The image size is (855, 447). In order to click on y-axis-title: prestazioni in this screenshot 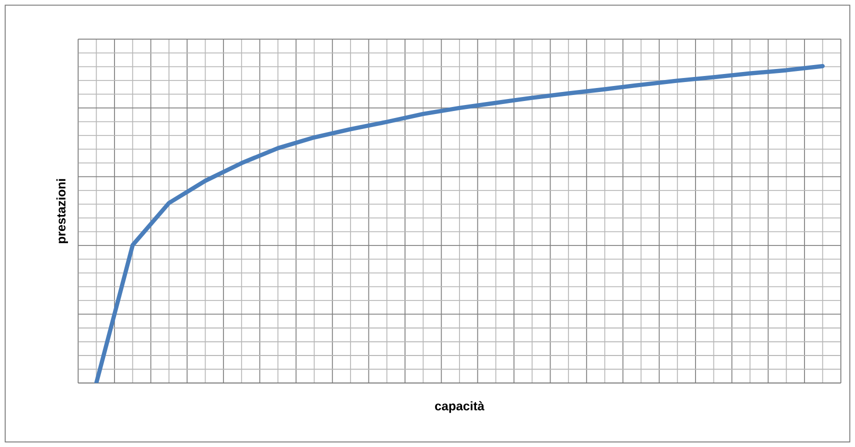, I will do `click(62, 211)`.